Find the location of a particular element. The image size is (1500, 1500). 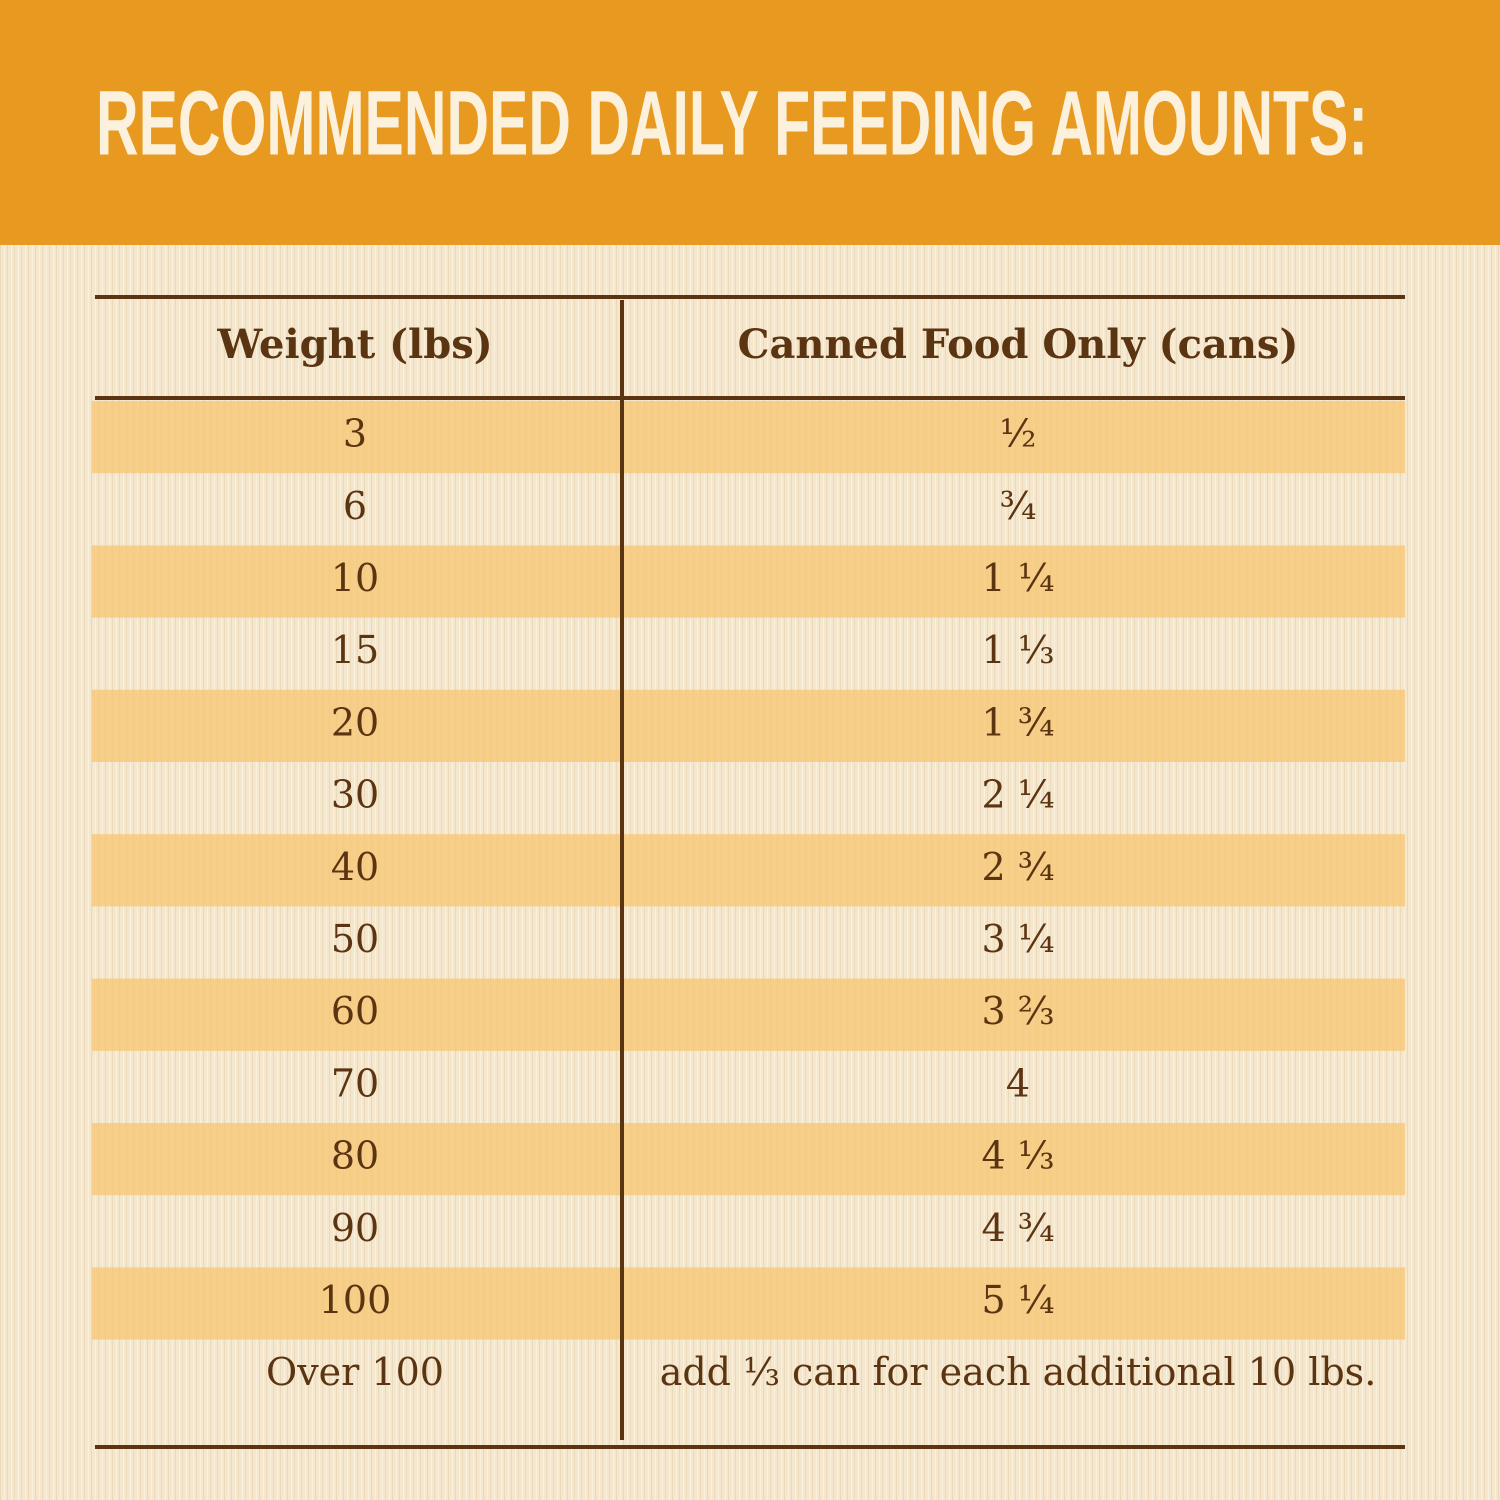

amount-cell: 4 ¾ is located at coordinates (1017, 1228).